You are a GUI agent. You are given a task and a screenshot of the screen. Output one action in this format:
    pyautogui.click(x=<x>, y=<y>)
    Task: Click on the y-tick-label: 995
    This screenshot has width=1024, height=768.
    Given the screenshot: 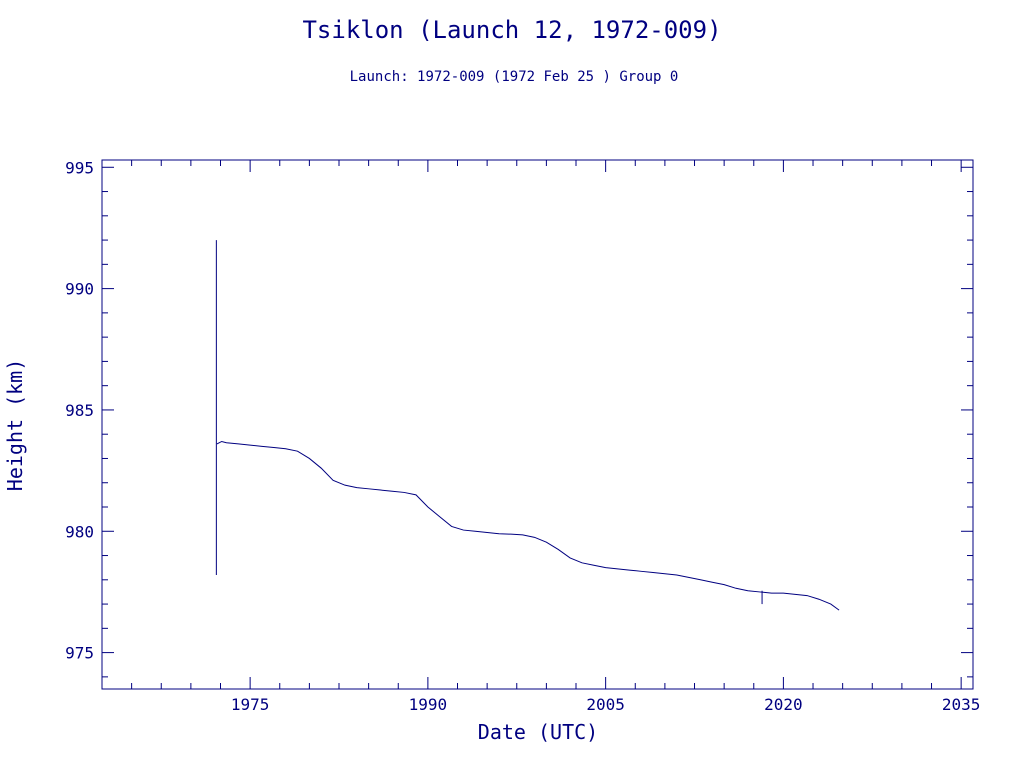 What is the action you would take?
    pyautogui.click(x=79, y=167)
    